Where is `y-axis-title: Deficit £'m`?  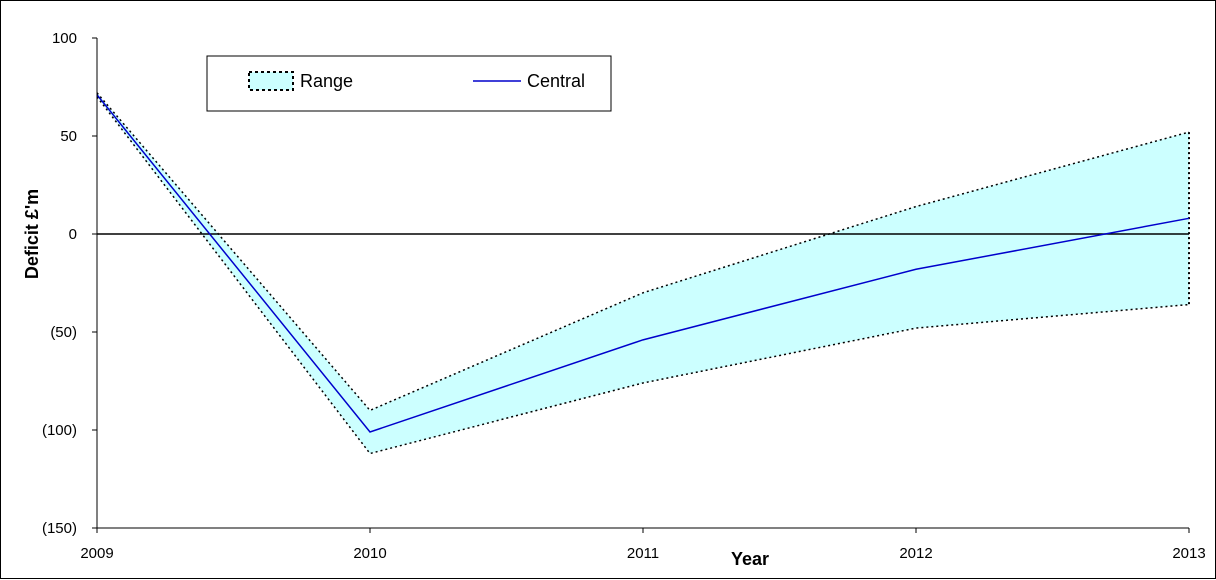 y-axis-title: Deficit £'m is located at coordinates (32, 234).